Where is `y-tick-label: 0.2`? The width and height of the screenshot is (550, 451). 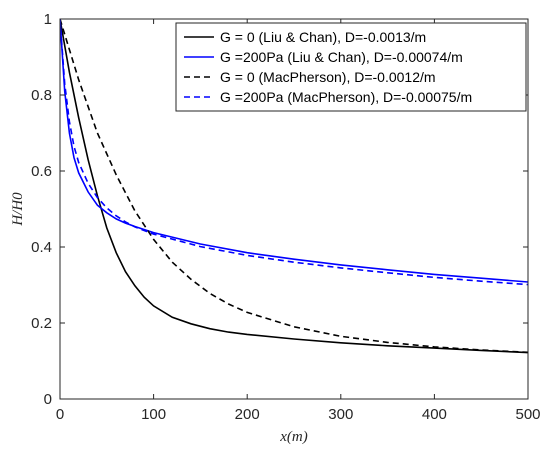
y-tick-label: 0.2 is located at coordinates (41, 323).